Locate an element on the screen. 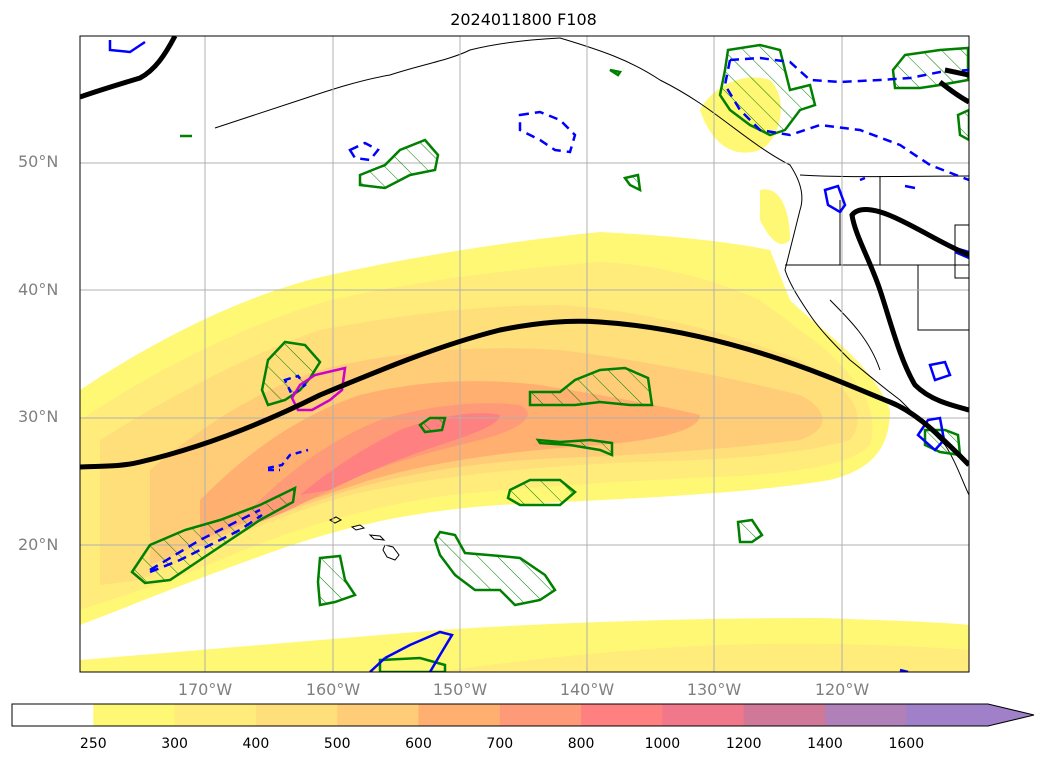  colorbar is located at coordinates (523, 715).